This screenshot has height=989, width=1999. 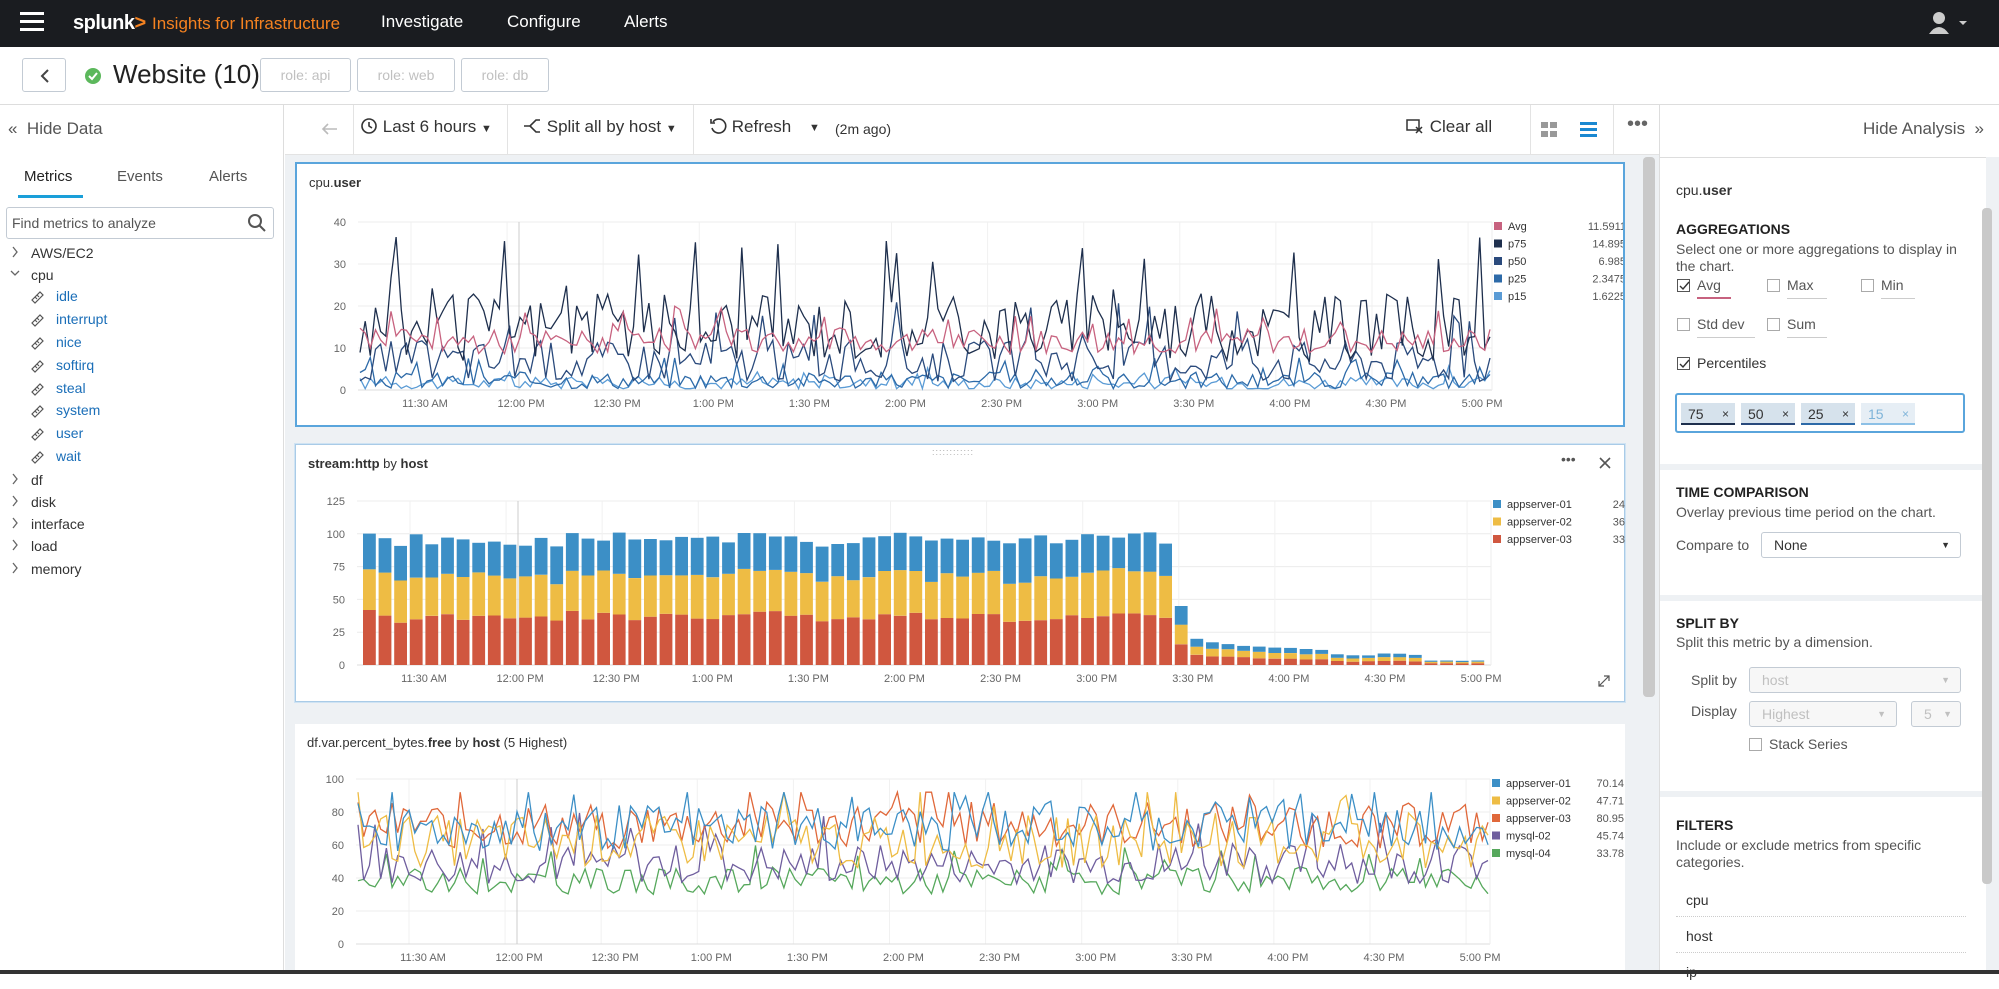 I want to click on hide-analysis-toggle: Hide Analysis », so click(x=1923, y=128).